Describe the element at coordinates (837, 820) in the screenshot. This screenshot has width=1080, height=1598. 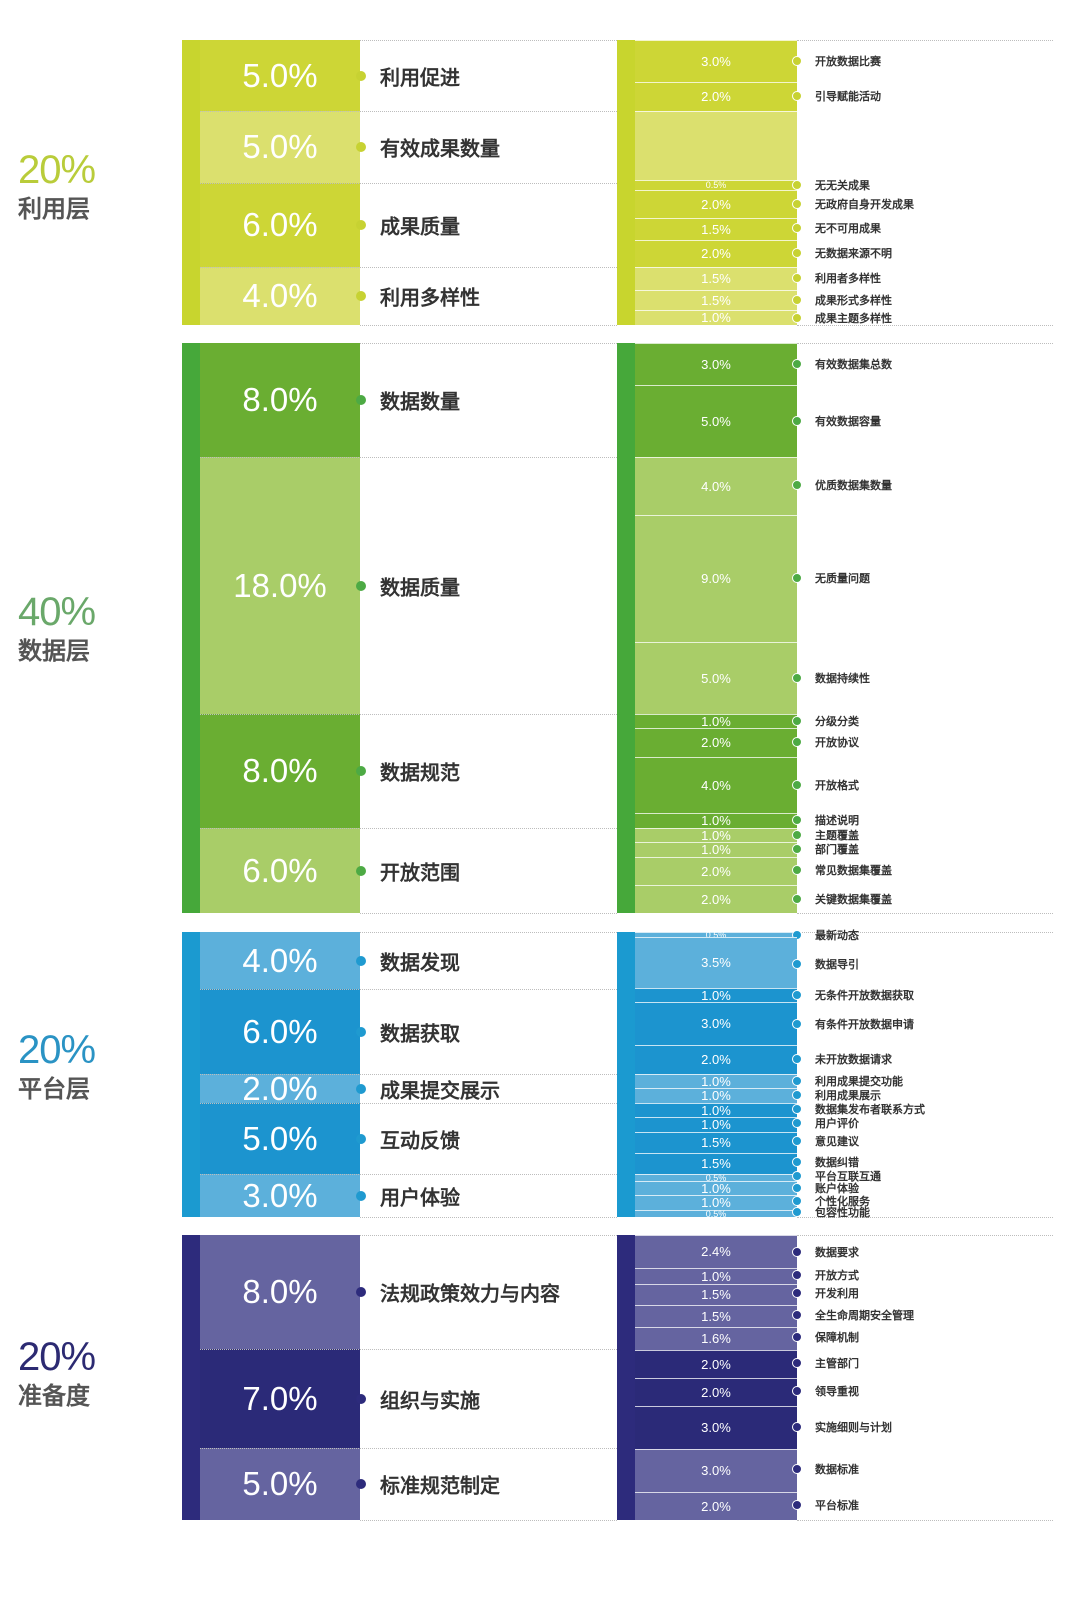
I see `indicator-label: 描述说明` at that location.